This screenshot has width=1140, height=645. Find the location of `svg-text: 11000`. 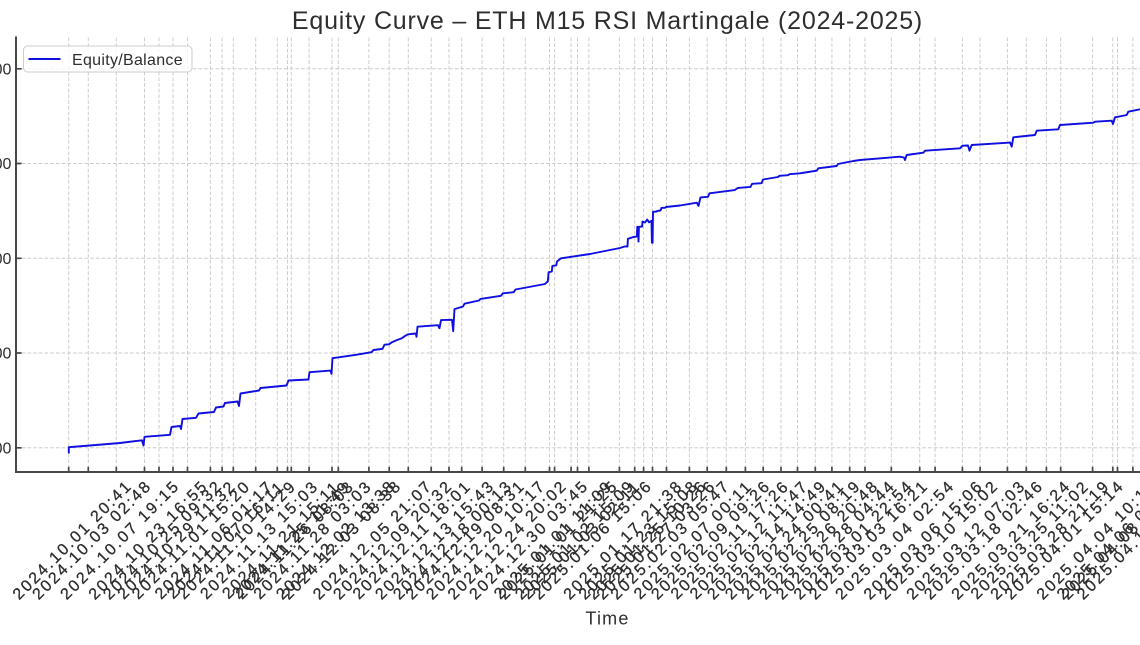

svg-text: 11000 is located at coordinates (5, 259).